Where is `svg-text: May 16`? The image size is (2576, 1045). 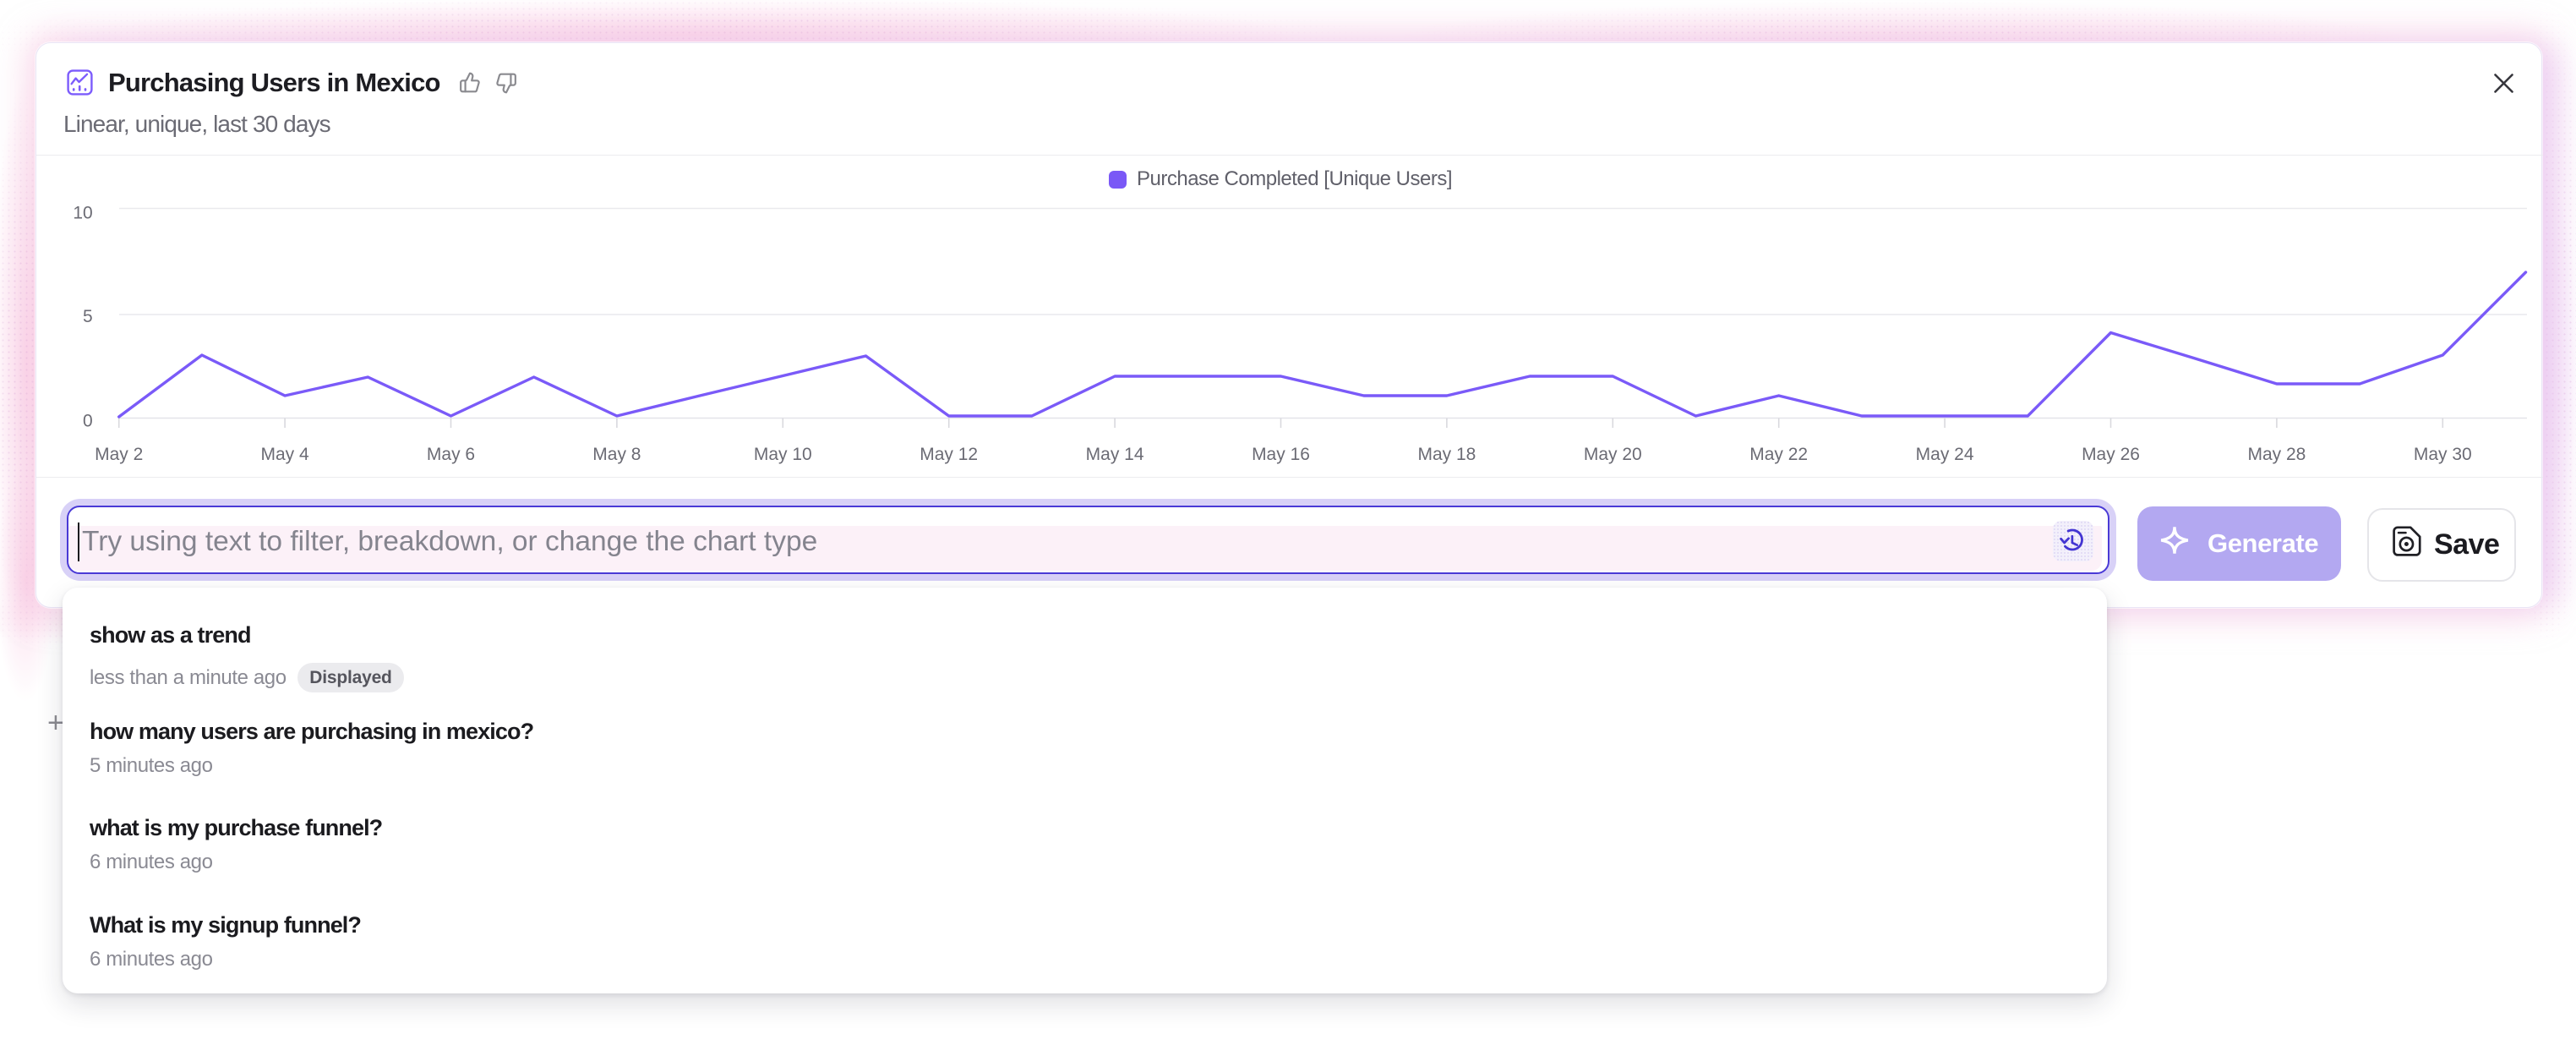
svg-text: May 16 is located at coordinates (1281, 454).